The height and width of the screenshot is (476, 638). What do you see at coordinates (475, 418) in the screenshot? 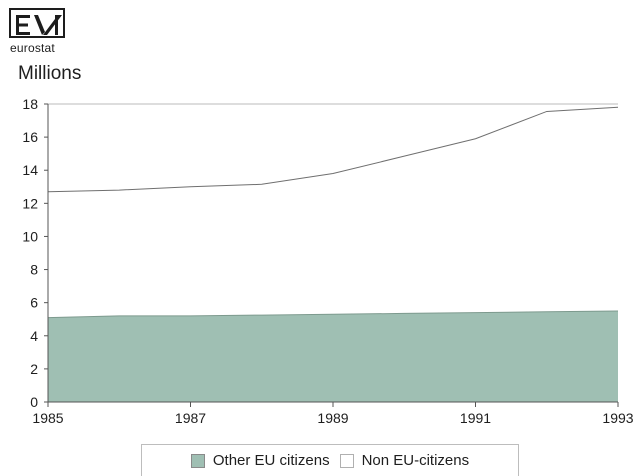
I see `x-tick-label-1991: 1991` at bounding box center [475, 418].